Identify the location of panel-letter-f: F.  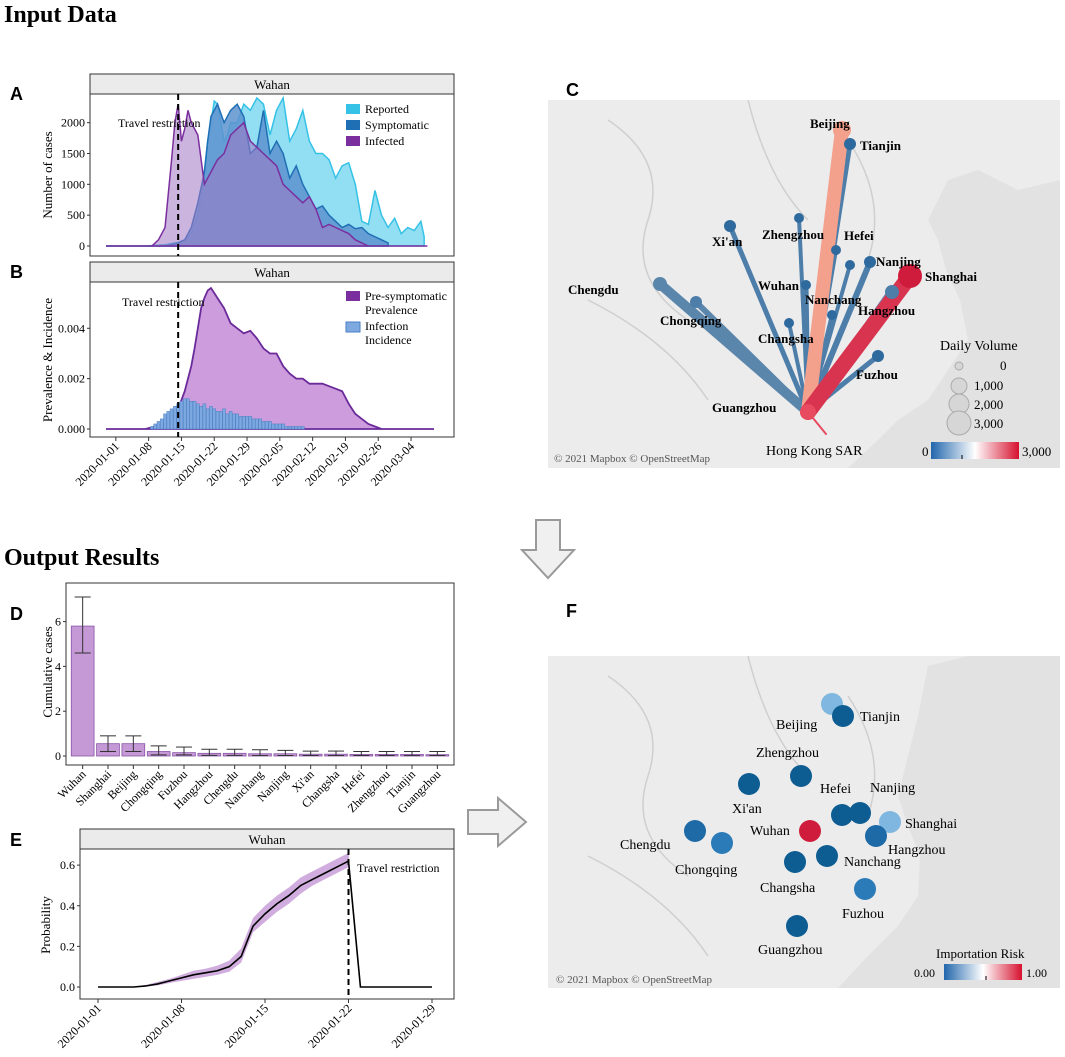
(571, 611).